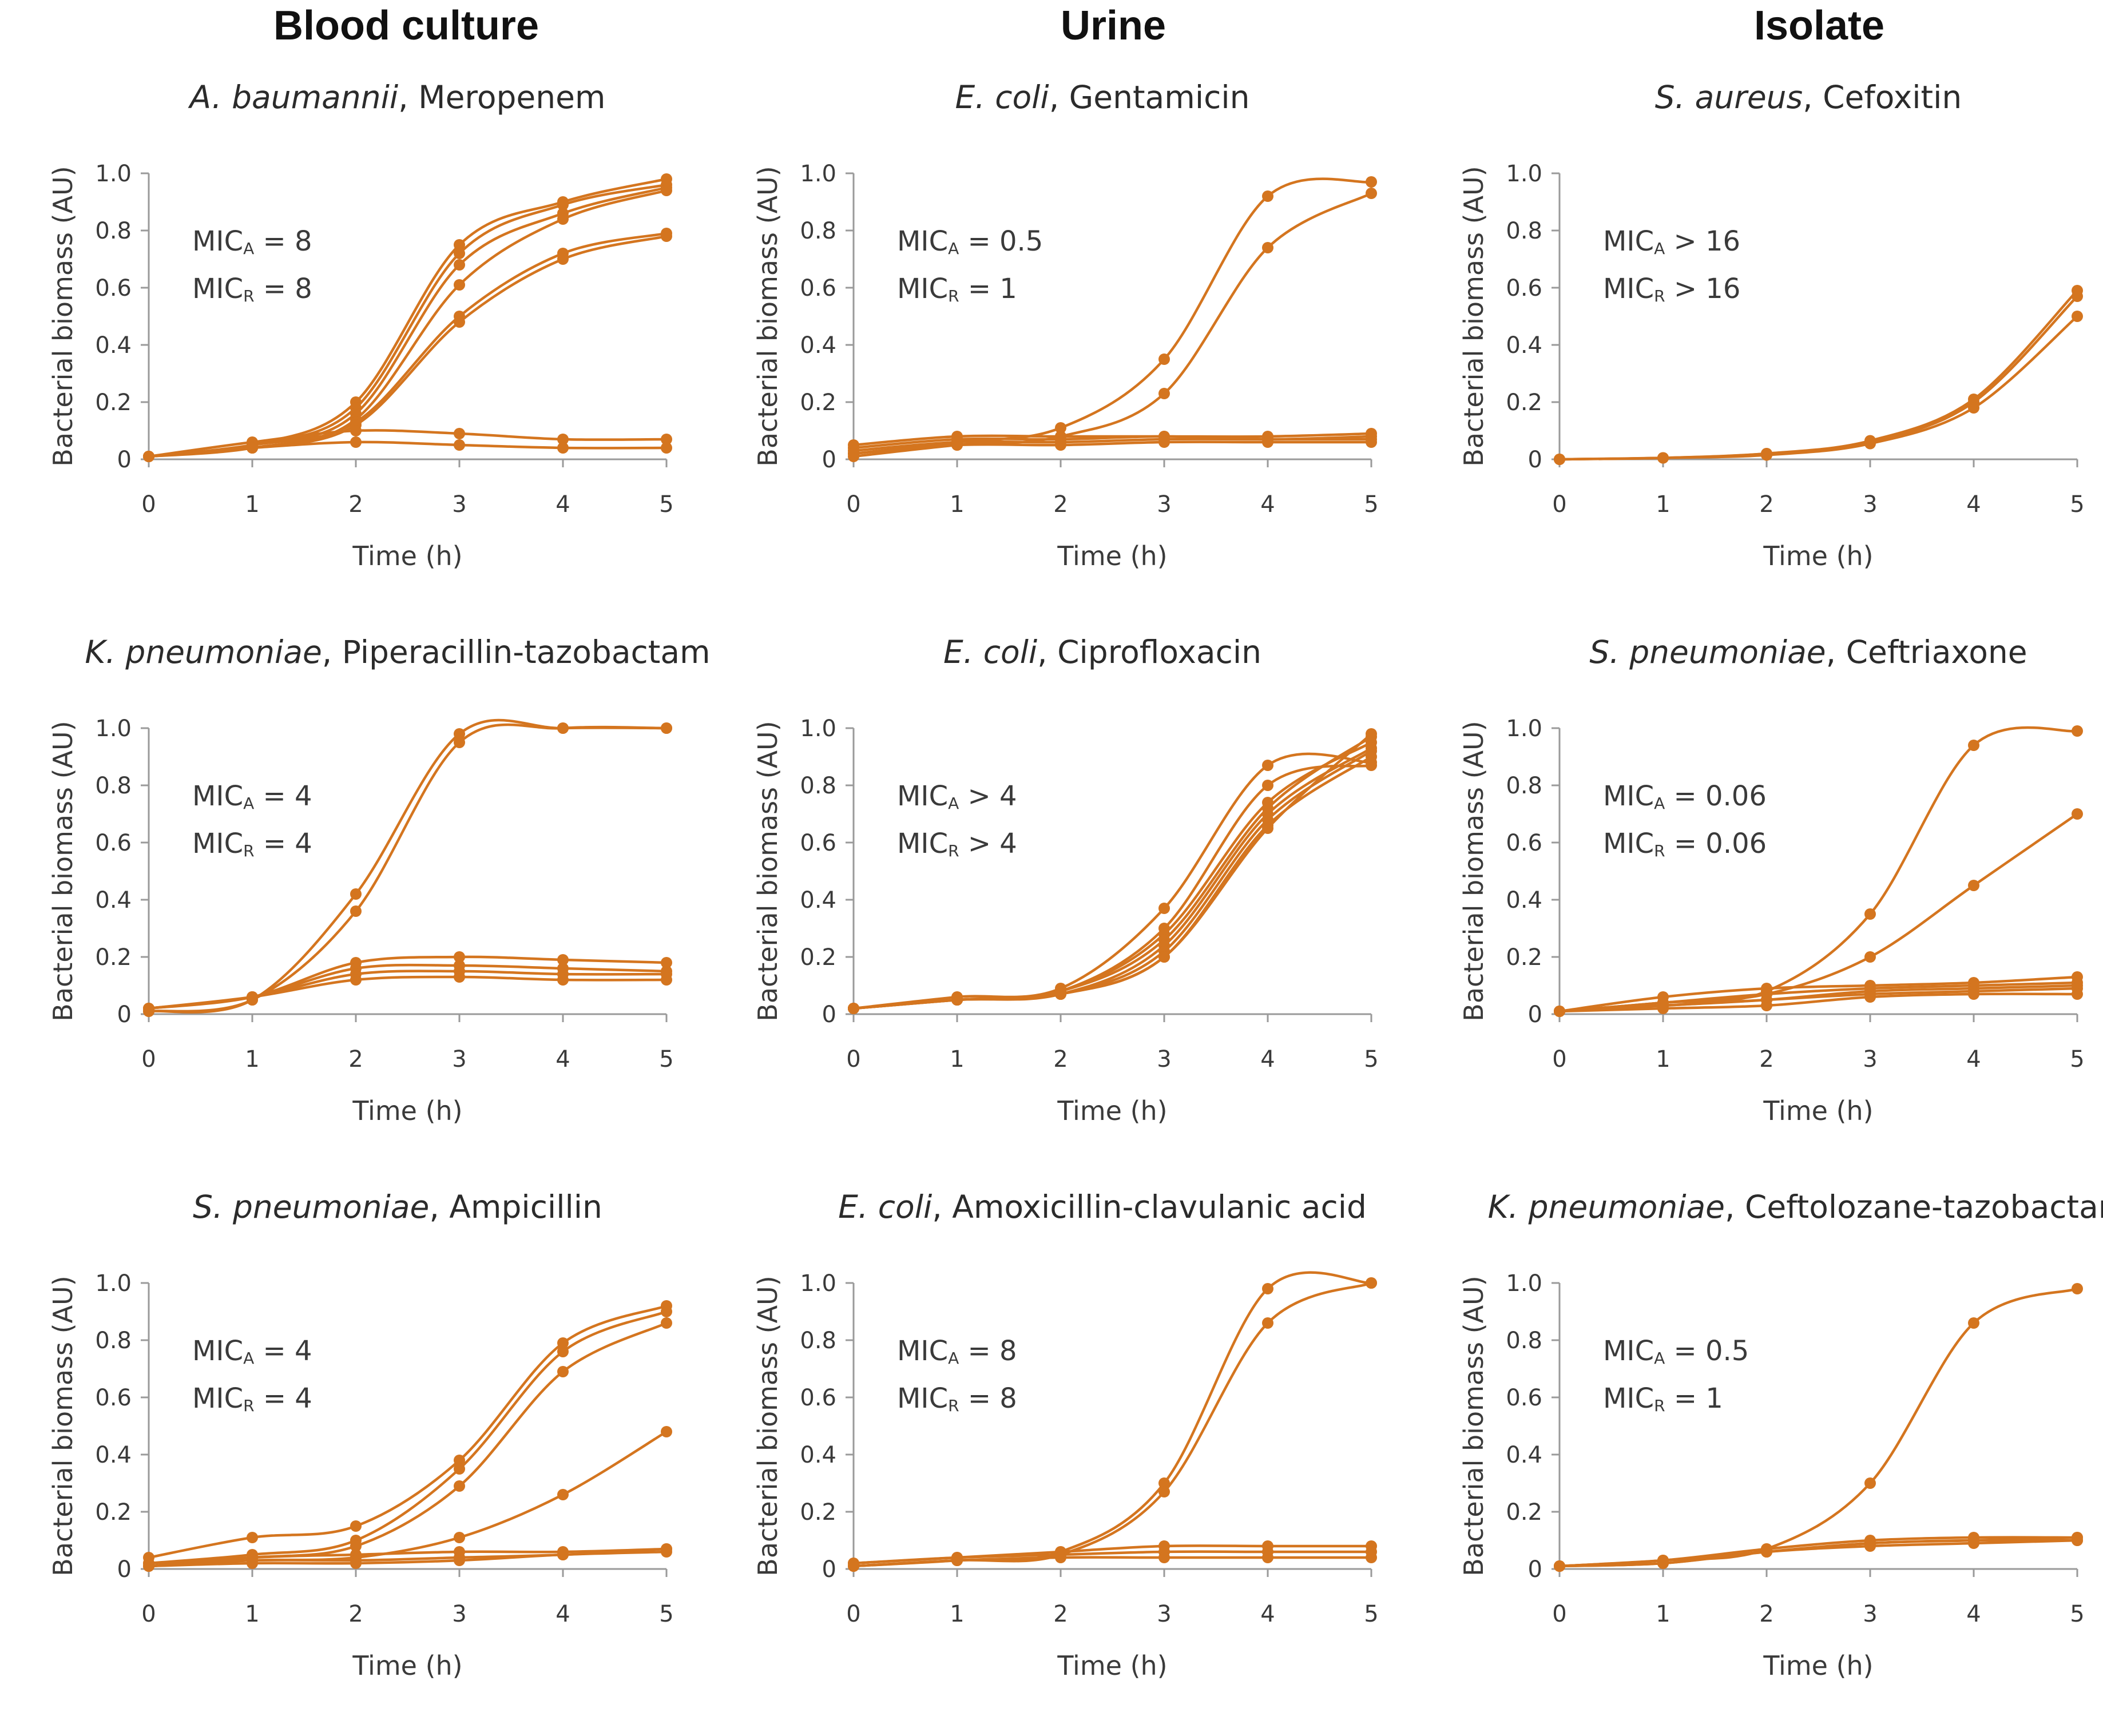  What do you see at coordinates (957, 823) in the screenshot?
I see `mic-annotation: MICA > 4 MICR > 4` at bounding box center [957, 823].